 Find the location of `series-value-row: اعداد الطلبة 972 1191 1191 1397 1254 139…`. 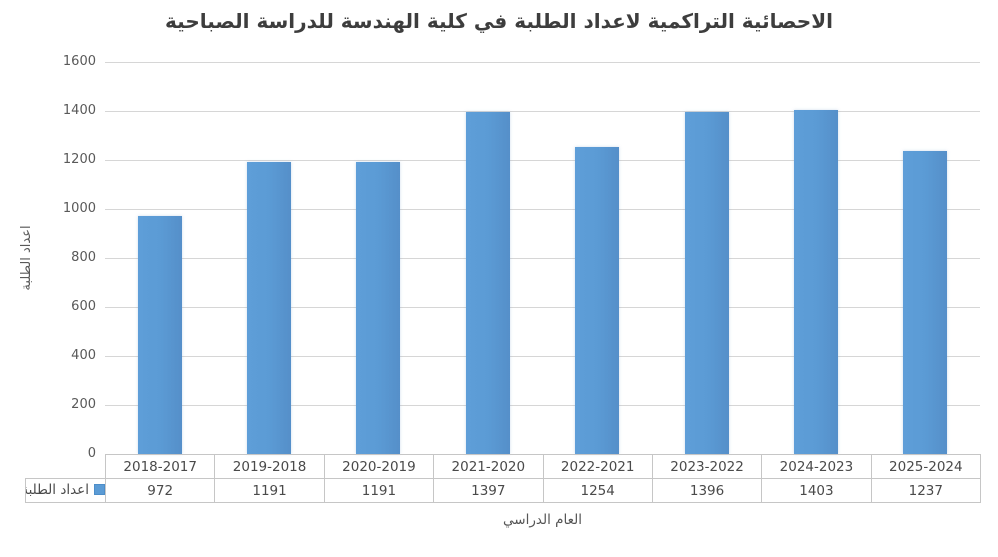

series-value-row: اعداد الطلبة 972 1191 1191 1397 1254 139… is located at coordinates (503, 490).